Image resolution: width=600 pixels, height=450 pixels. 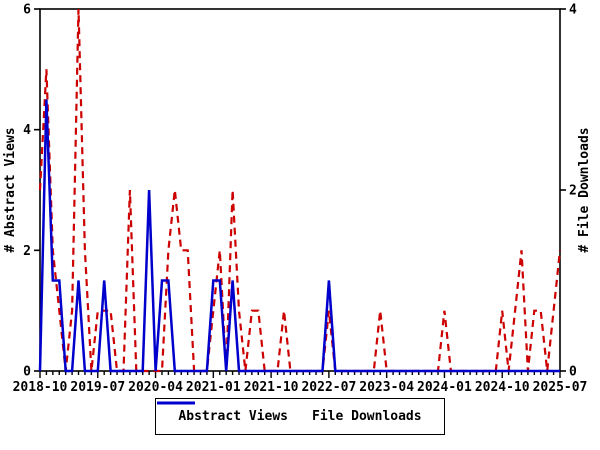 I want to click on y-axis-right-tick-label: 2, so click(x=573, y=191).